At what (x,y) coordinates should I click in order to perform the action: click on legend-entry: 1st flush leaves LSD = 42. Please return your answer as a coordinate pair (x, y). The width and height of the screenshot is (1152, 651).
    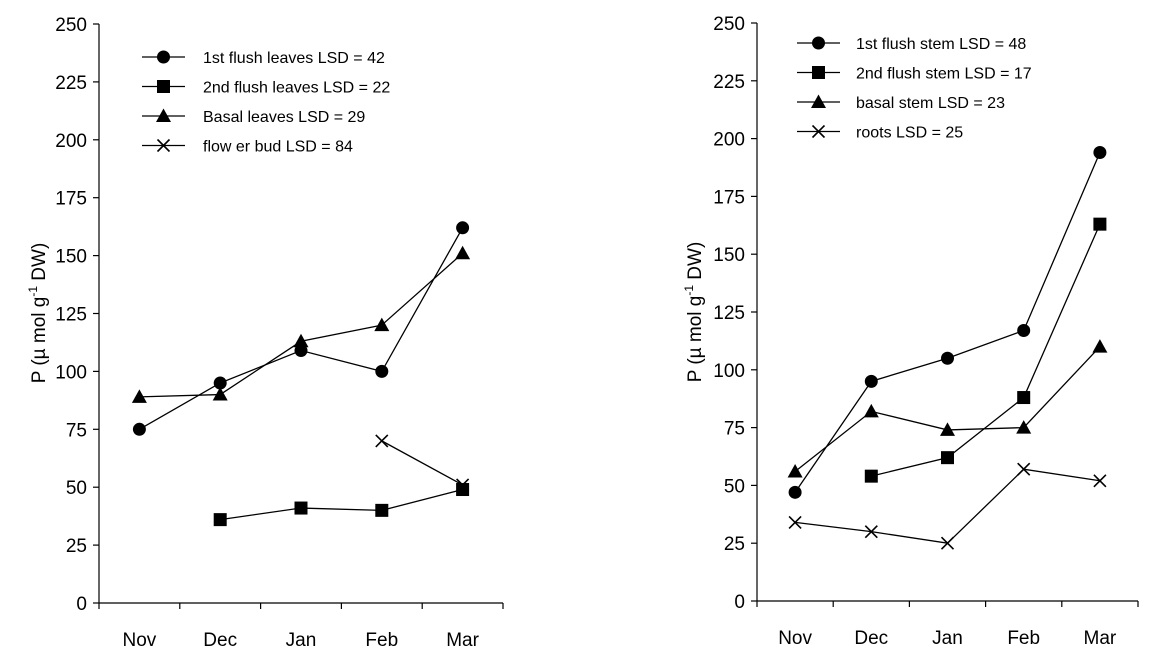
    Looking at the image, I should click on (263, 58).